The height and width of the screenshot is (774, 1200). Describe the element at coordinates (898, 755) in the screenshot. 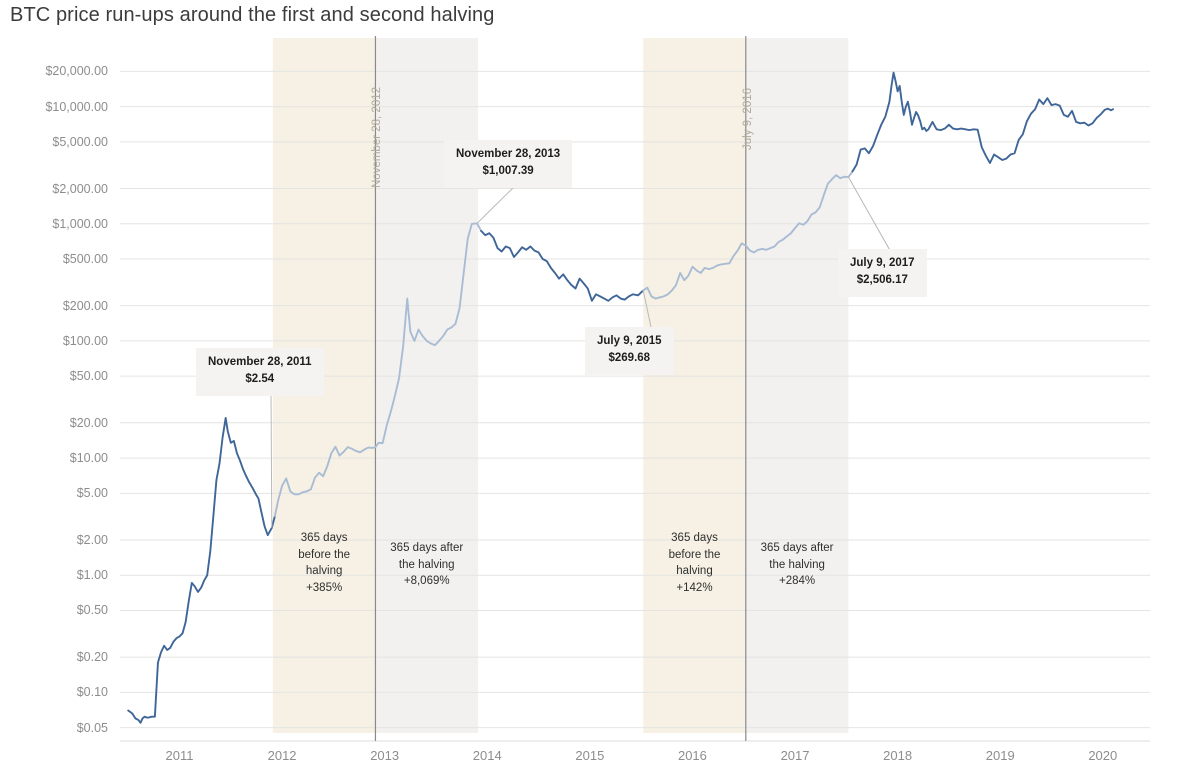

I see `x-axis-tick-label: 2018` at that location.